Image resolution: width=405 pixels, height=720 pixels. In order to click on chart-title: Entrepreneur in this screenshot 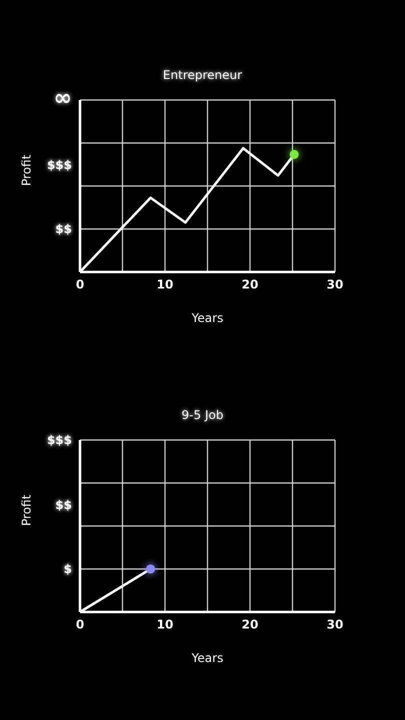, I will do `click(203, 75)`.